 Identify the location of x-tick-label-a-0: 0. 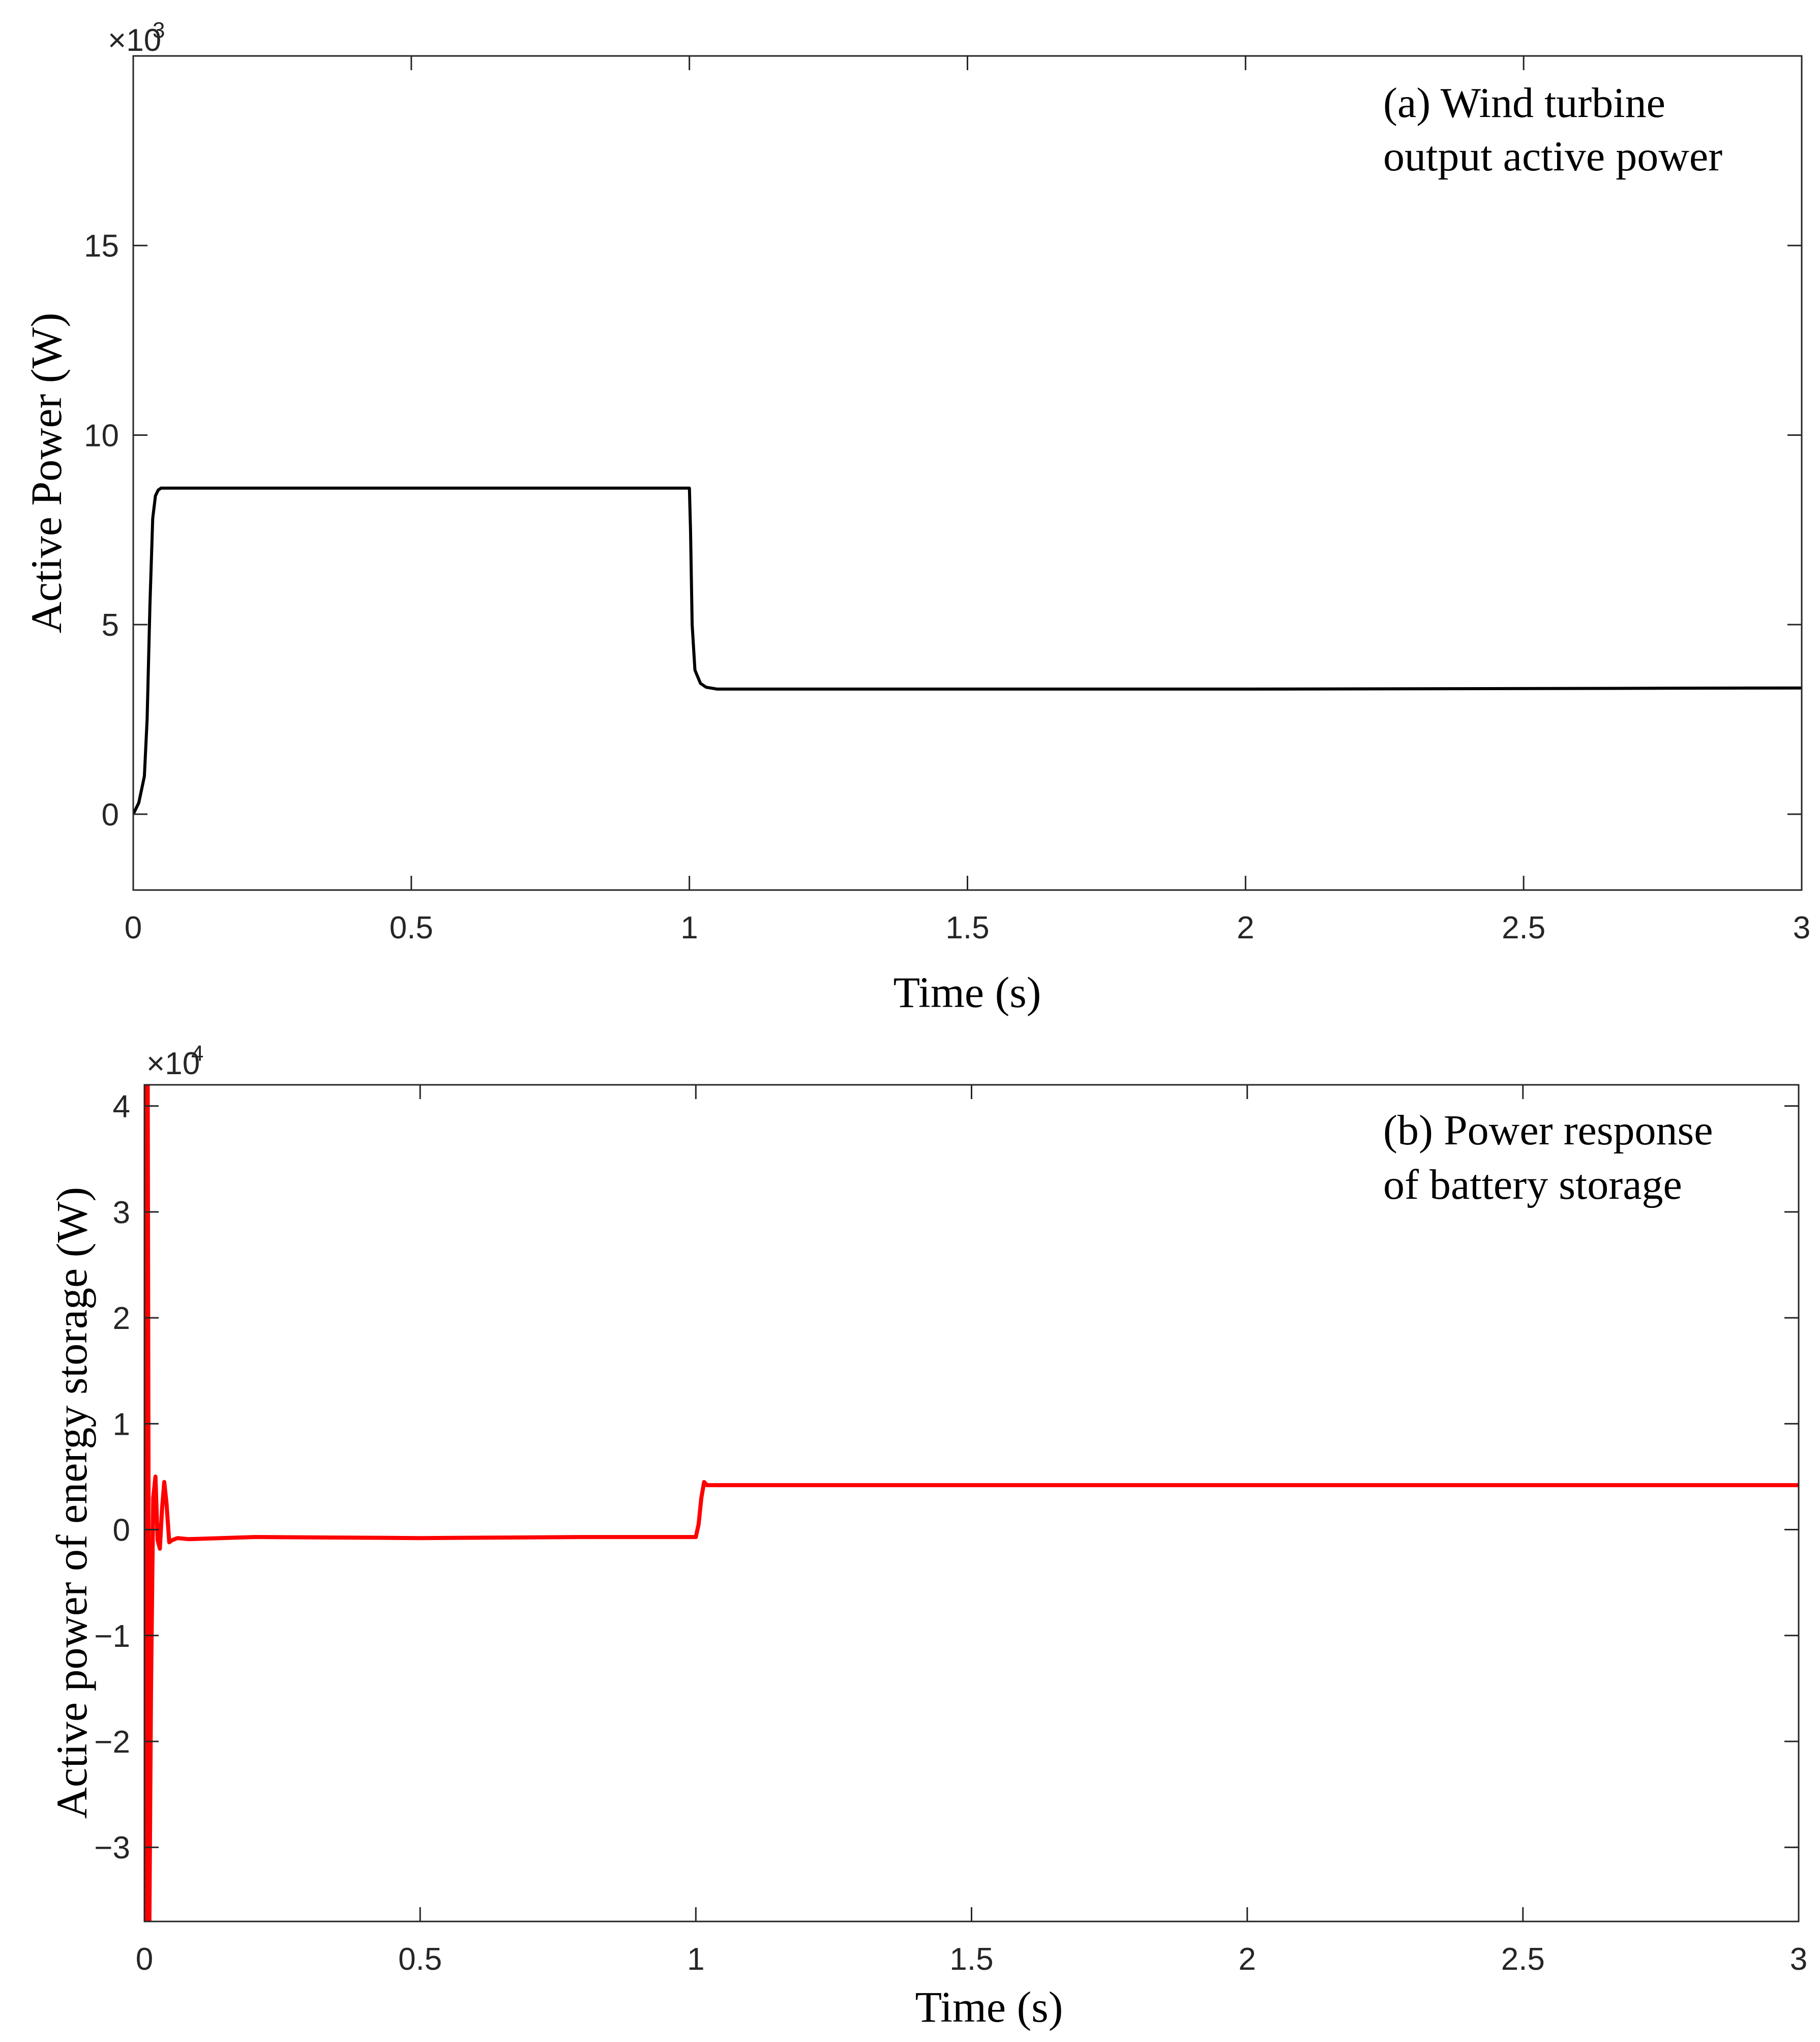
(133, 927).